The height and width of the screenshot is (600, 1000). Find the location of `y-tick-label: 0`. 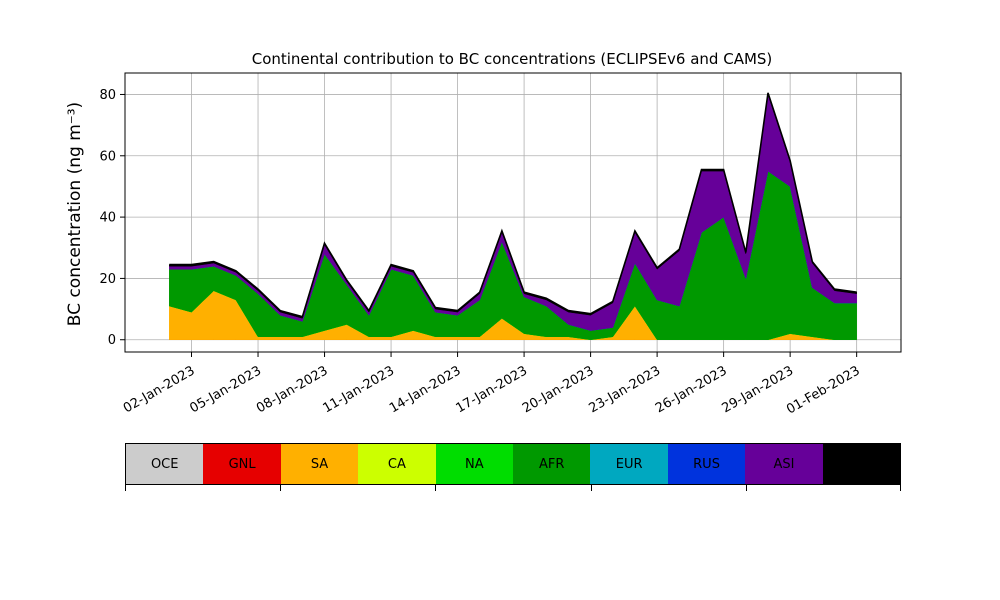

y-tick-label: 0 is located at coordinates (112, 340).